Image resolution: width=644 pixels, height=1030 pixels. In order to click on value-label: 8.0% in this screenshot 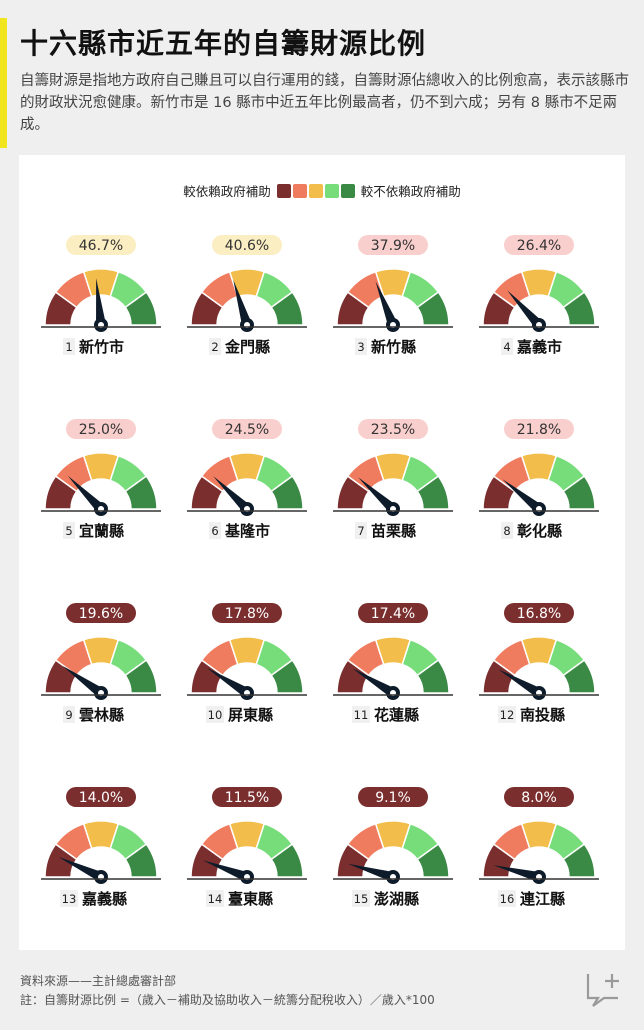, I will do `click(539, 798)`.